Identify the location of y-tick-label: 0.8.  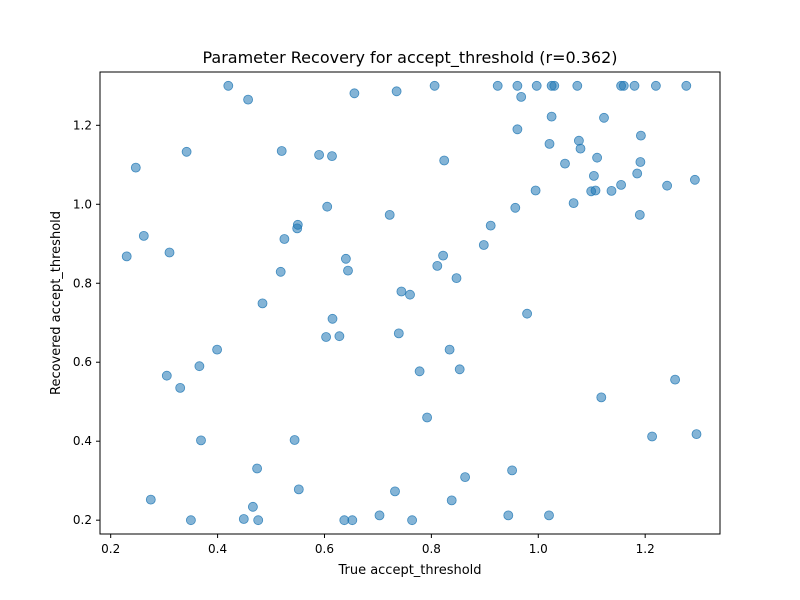
(82, 283).